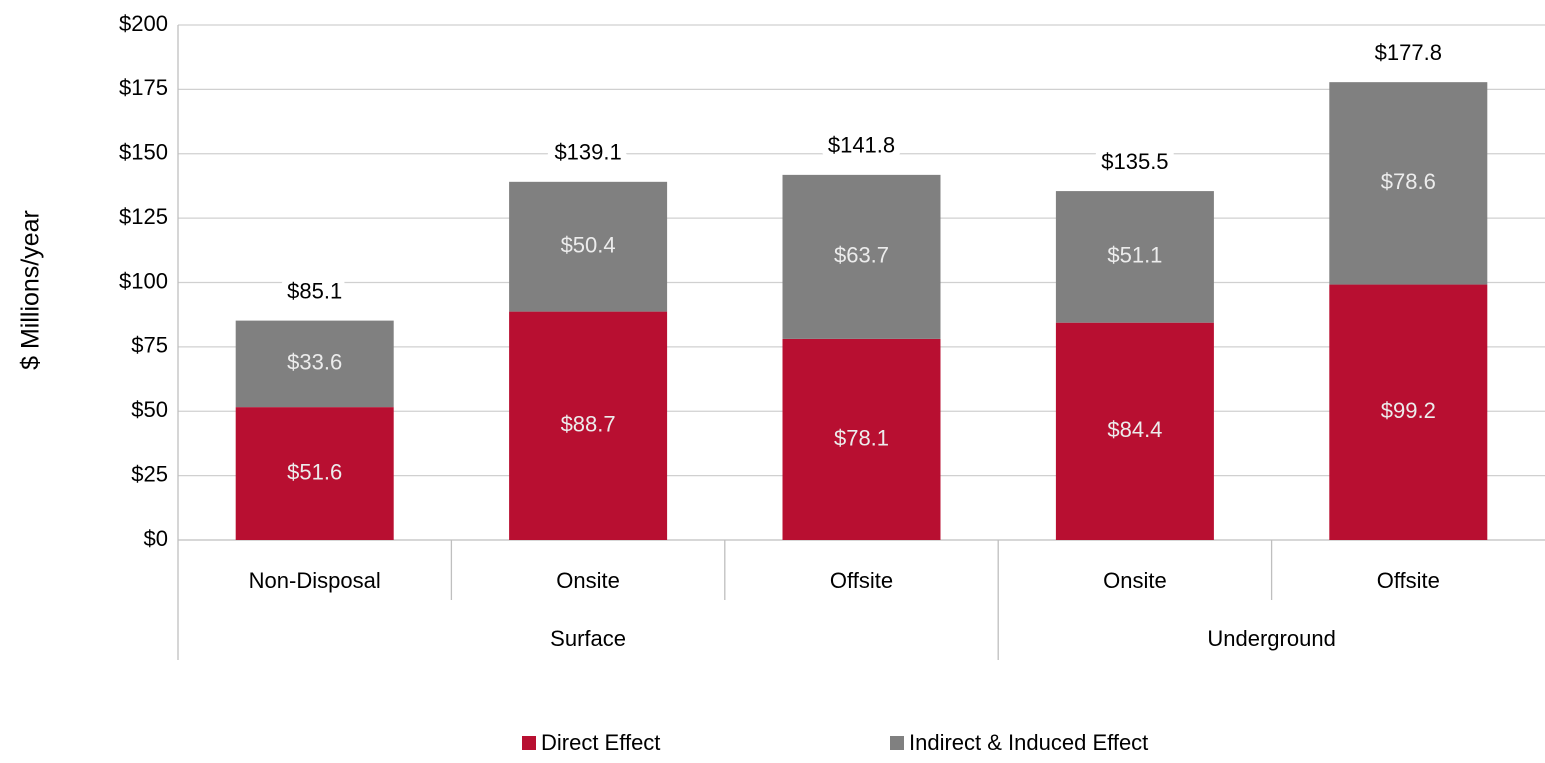  I want to click on value-label: $51.1, so click(1134, 255).